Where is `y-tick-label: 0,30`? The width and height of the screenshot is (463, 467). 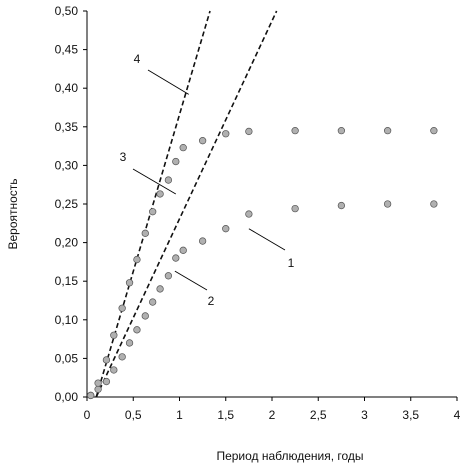 y-tick-label: 0,30 is located at coordinates (67, 165).